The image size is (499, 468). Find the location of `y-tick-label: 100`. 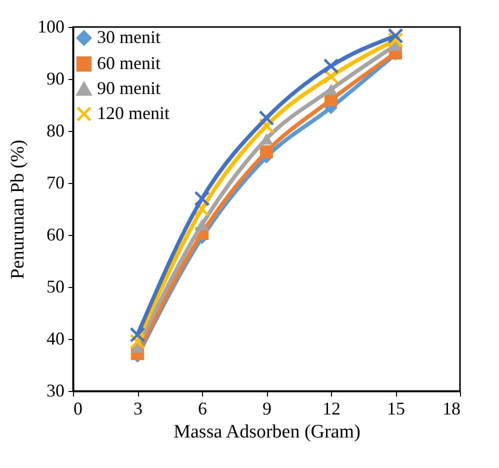

y-tick-label: 100 is located at coordinates (51, 26).